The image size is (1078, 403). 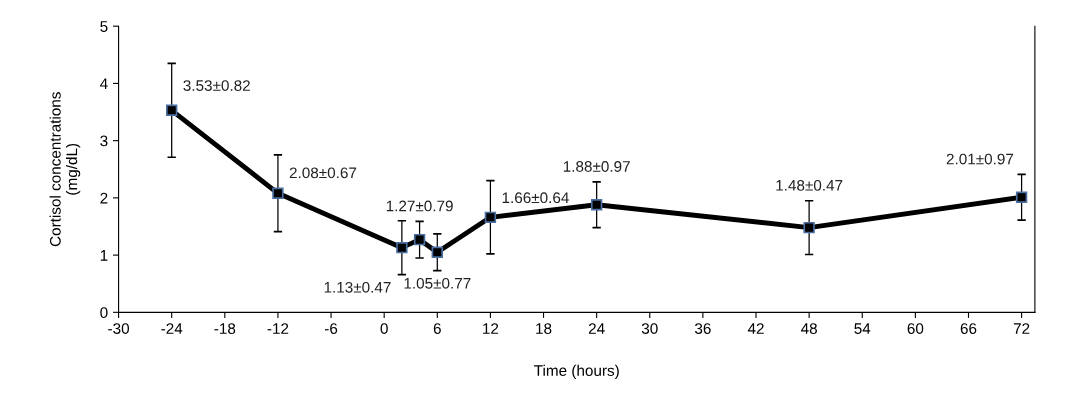 What do you see at coordinates (437, 328) in the screenshot?
I see `x-tick-label: 6` at bounding box center [437, 328].